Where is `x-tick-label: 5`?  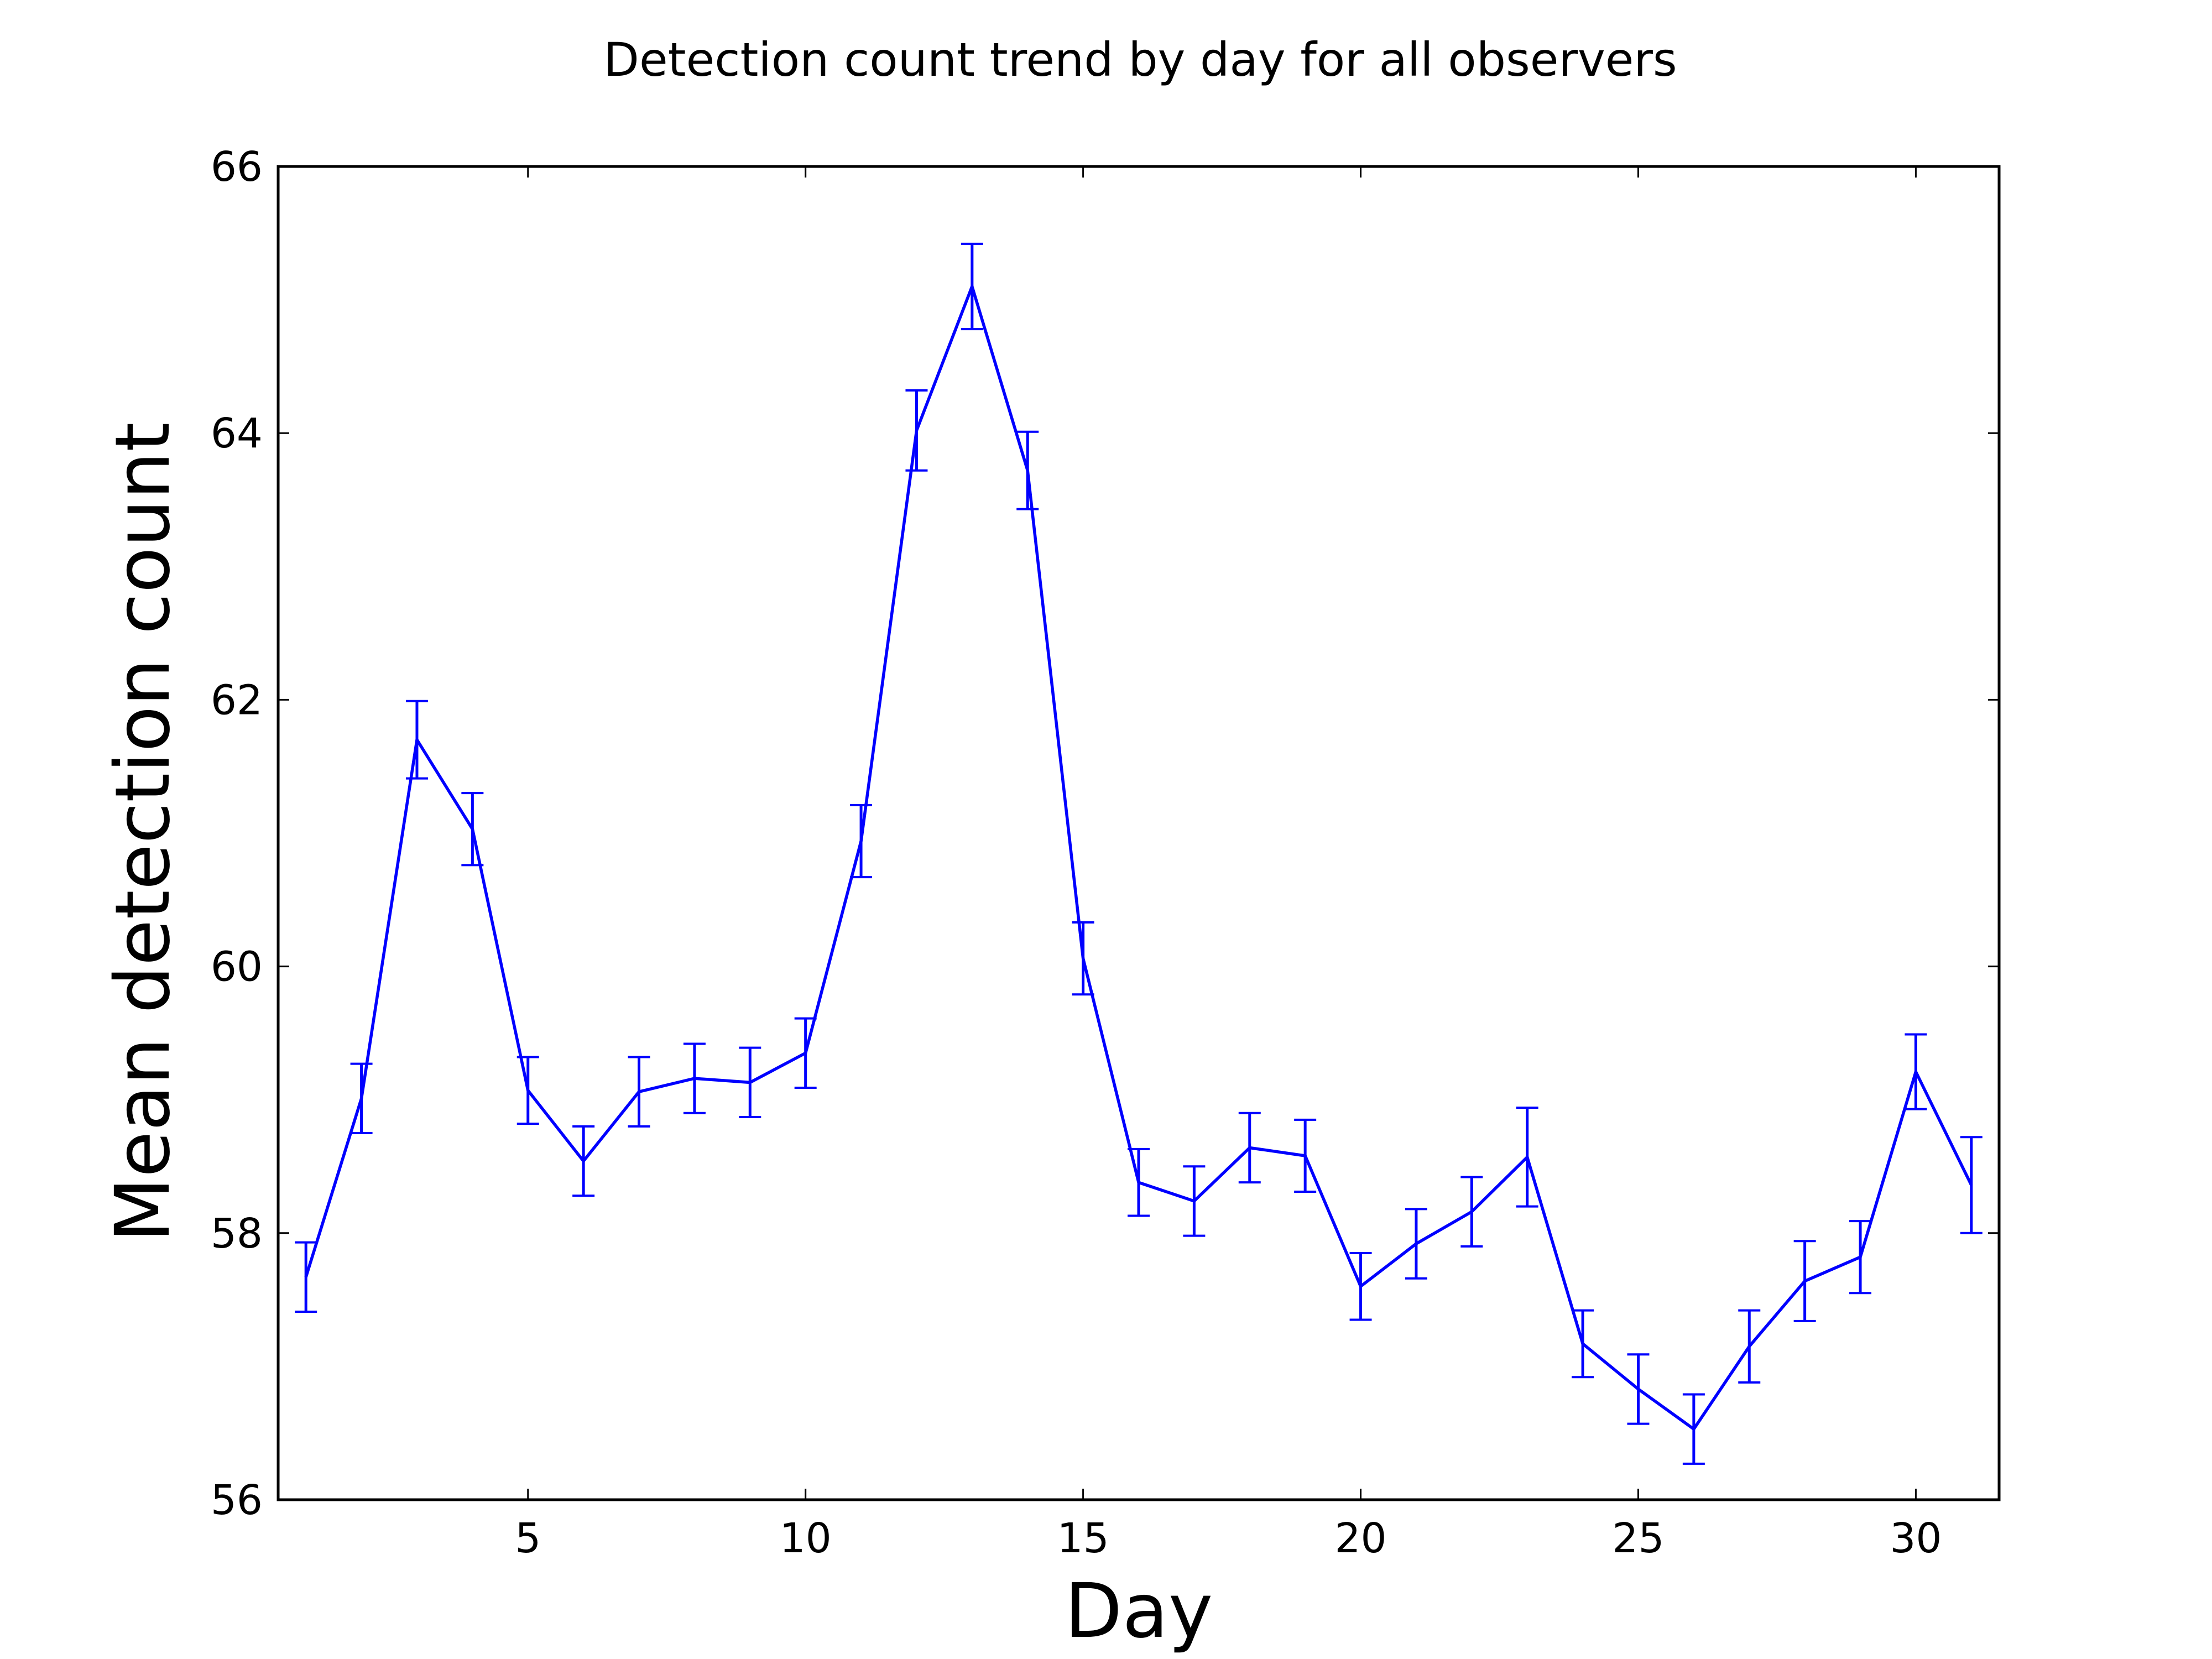
x-tick-label: 5 is located at coordinates (528, 1539).